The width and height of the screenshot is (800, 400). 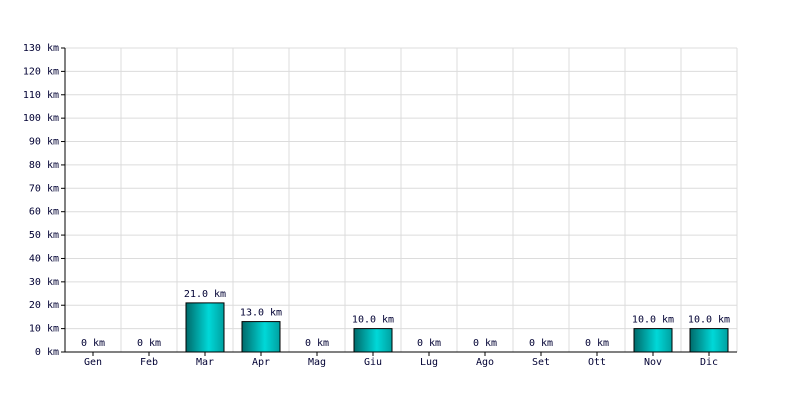 I want to click on x-tick-label: Feb, so click(x=149, y=362).